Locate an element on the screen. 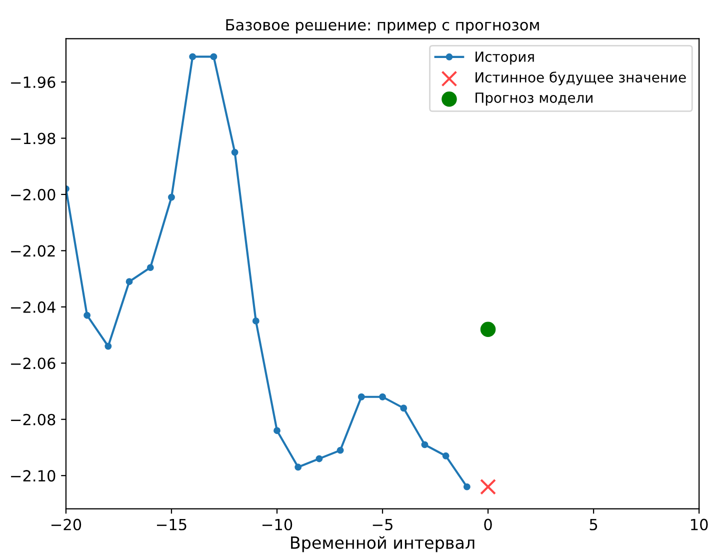 This screenshot has height=553, width=717. y-tick-label: −2.10 is located at coordinates (33, 476).